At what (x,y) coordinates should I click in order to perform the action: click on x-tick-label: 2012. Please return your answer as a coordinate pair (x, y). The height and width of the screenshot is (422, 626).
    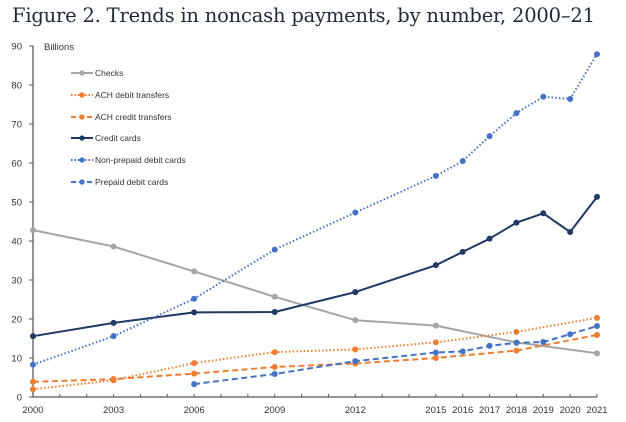
    Looking at the image, I should click on (355, 410).